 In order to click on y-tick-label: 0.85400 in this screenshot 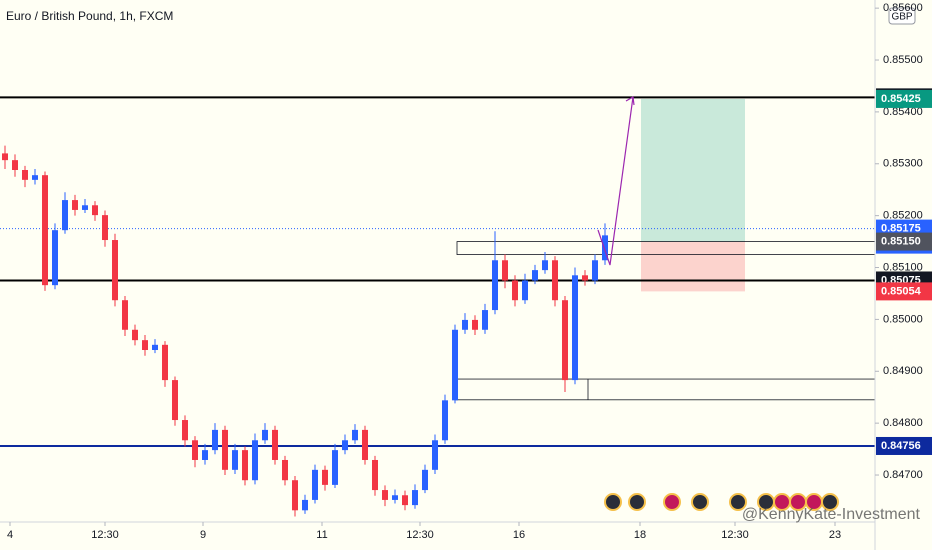, I will do `click(903, 112)`.